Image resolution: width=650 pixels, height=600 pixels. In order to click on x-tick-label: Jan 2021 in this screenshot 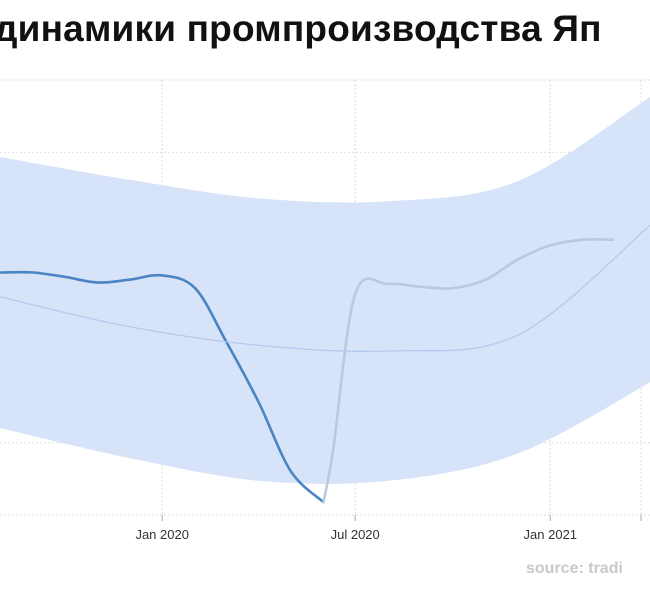, I will do `click(551, 534)`.